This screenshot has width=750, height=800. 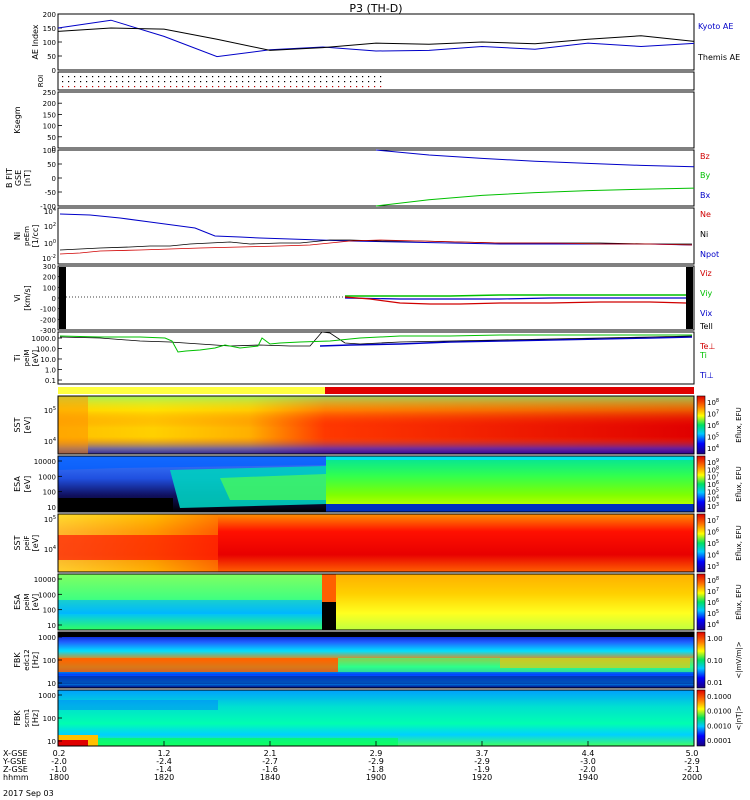 What do you see at coordinates (51, 684) in the screenshot?
I see `fbk-e-ticks-label-2: 10` at bounding box center [51, 684].